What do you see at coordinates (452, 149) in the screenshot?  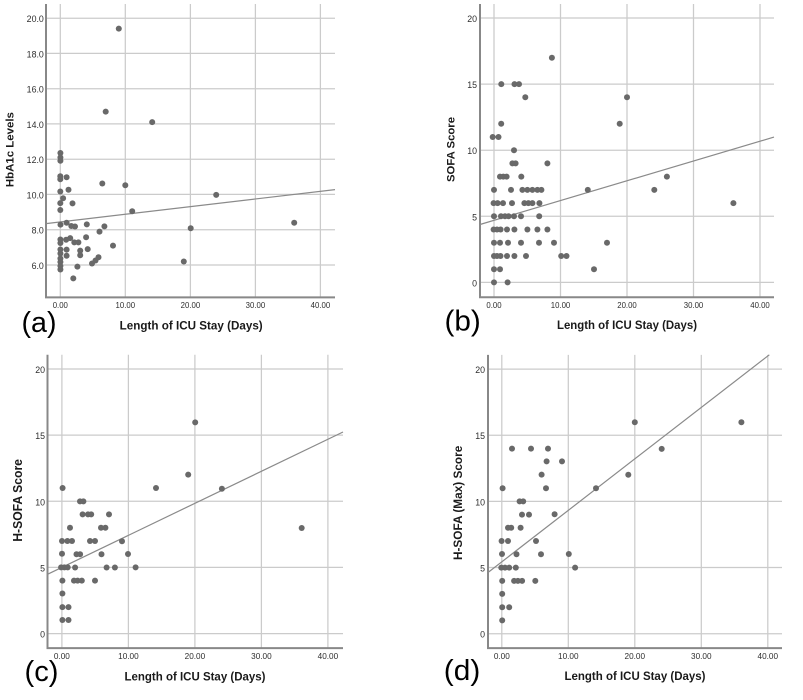 I see `svg-text: SOFA Score` at bounding box center [452, 149].